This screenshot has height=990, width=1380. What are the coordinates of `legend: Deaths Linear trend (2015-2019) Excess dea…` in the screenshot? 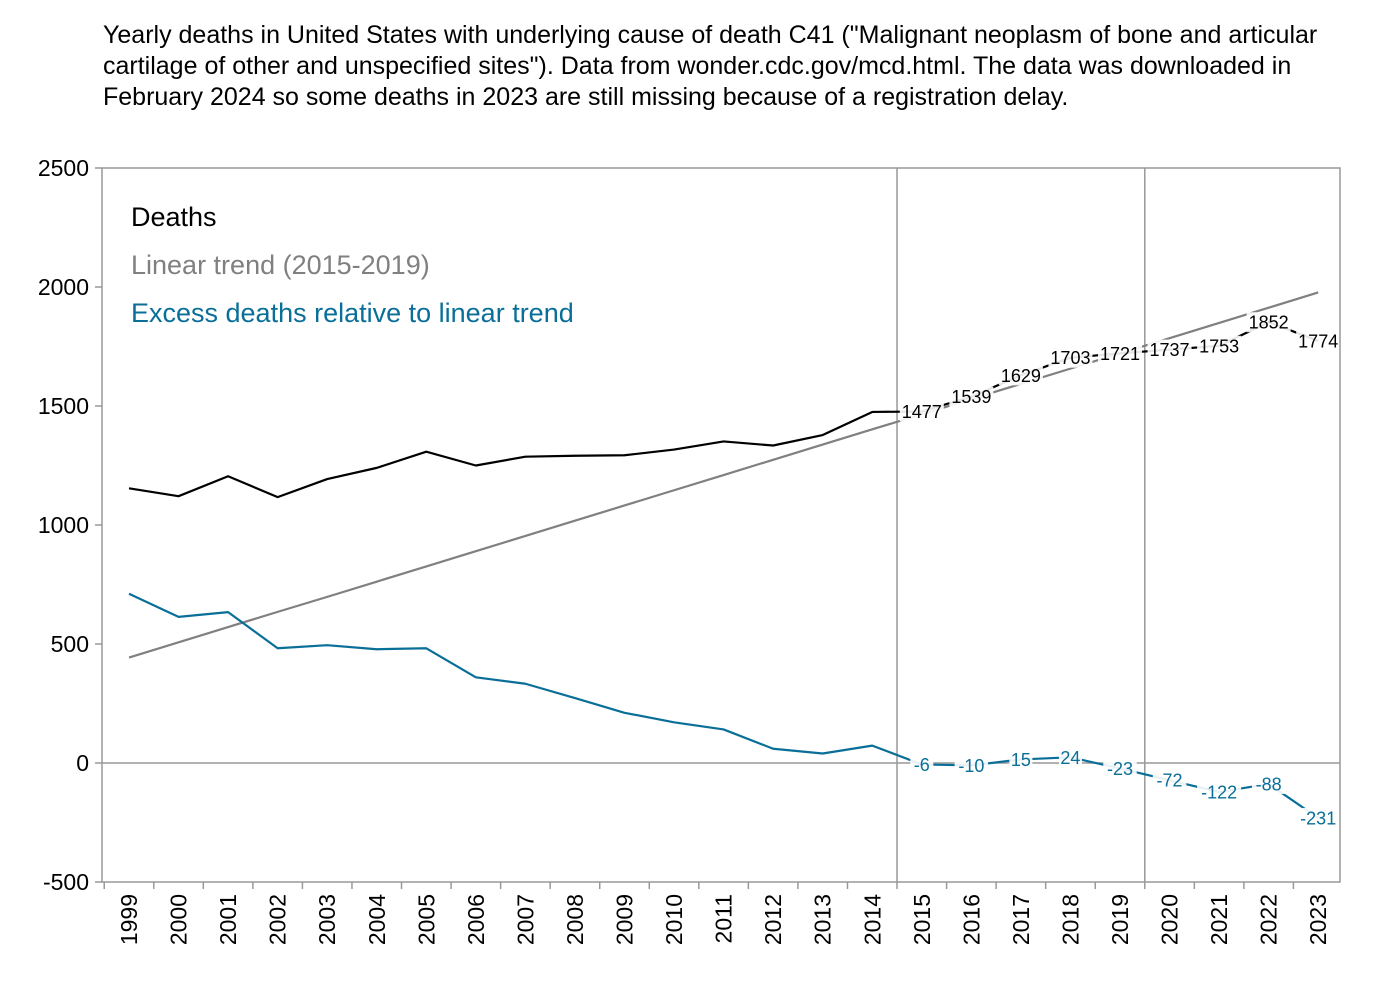 It's located at (352, 265).